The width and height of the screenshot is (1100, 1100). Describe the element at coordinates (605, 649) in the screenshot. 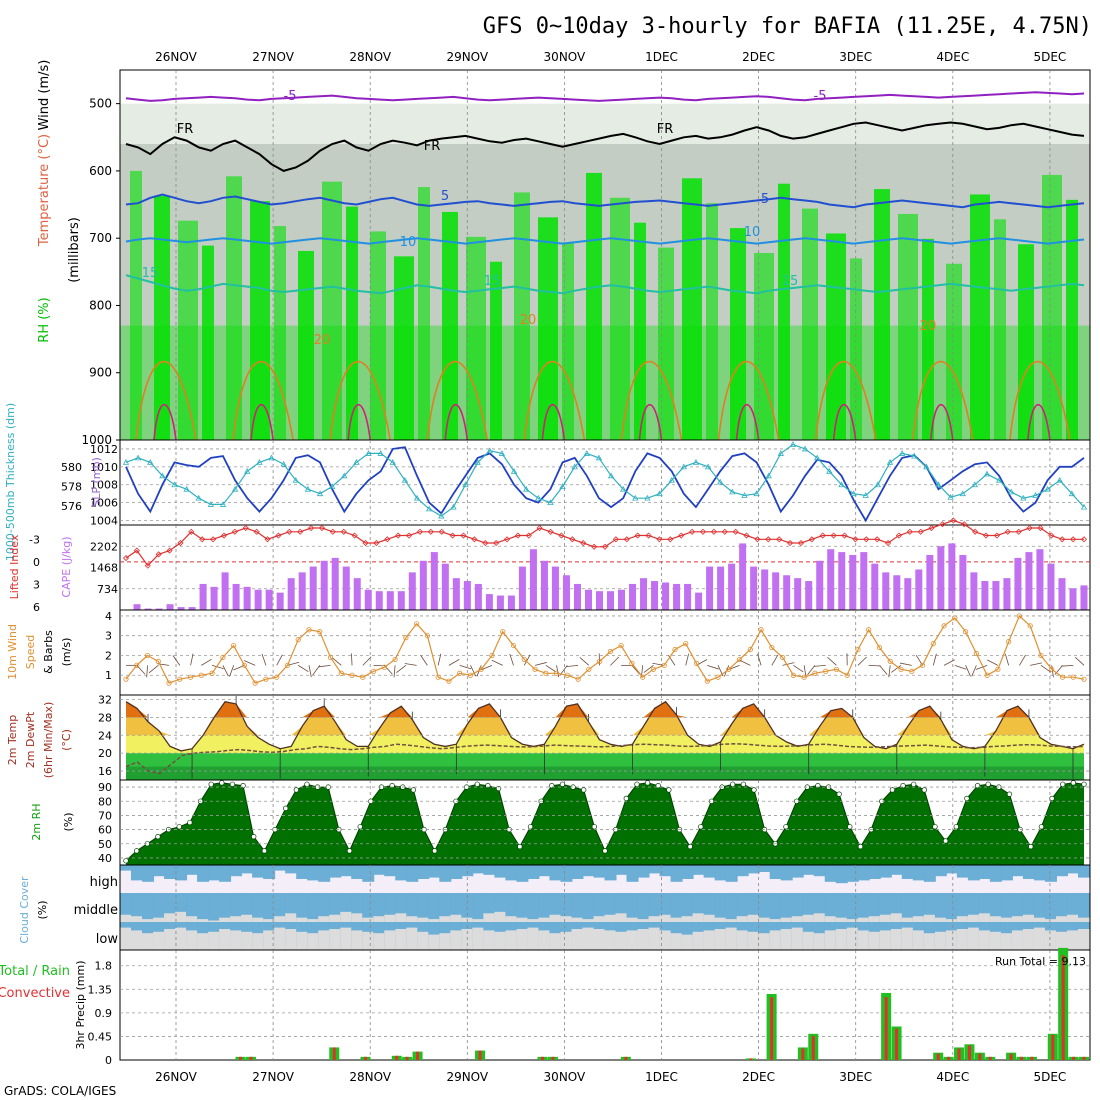

I see `wind-speed-line` at that location.